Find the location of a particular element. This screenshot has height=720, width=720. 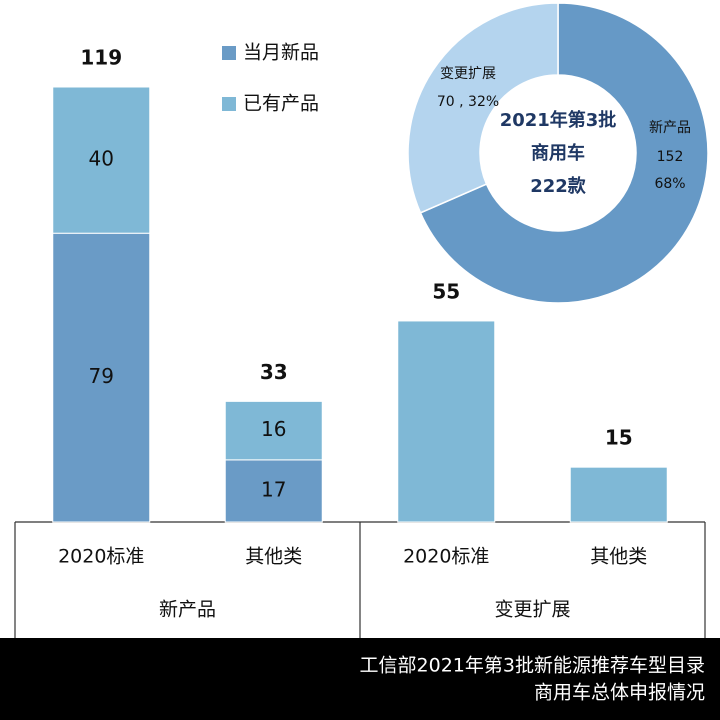

slice-label-part: 32% is located at coordinates (483, 102).